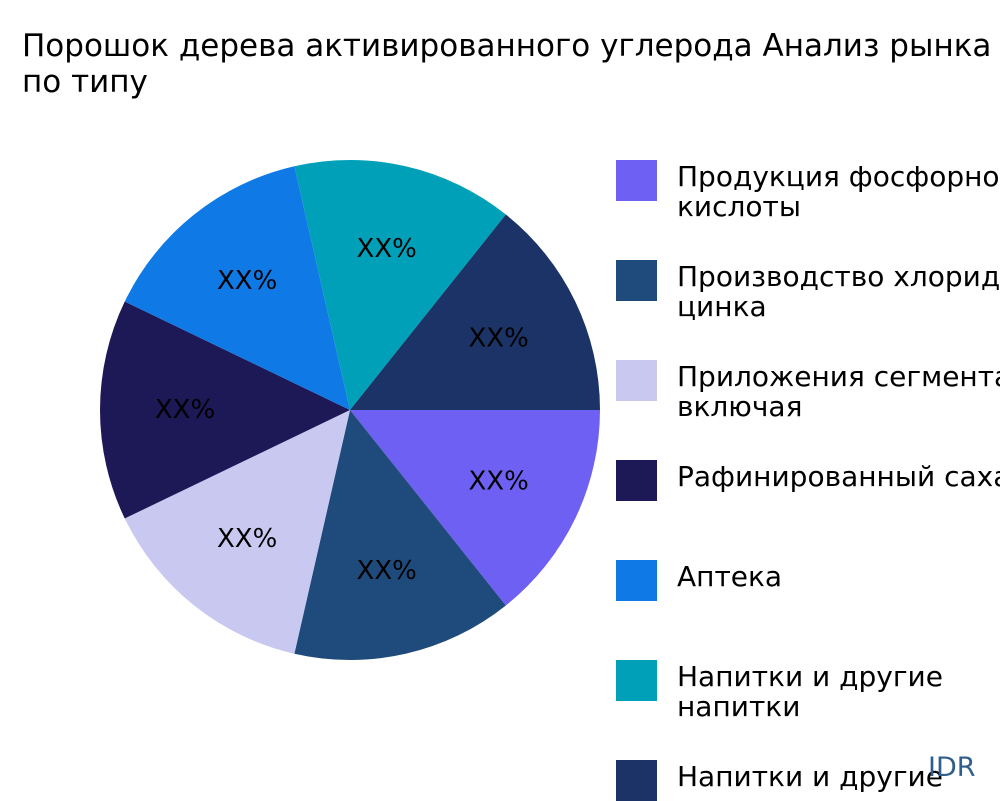 This screenshot has width=1000, height=801. Describe the element at coordinates (498, 338) in the screenshot. I see `pie-slice-label-7: XX%` at that location.